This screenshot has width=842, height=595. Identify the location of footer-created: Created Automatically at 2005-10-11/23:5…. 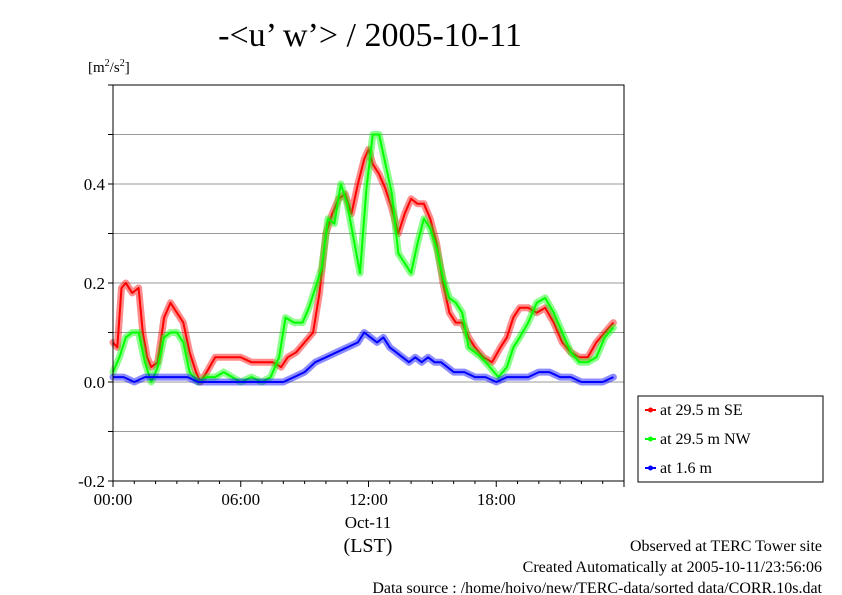
(672, 567).